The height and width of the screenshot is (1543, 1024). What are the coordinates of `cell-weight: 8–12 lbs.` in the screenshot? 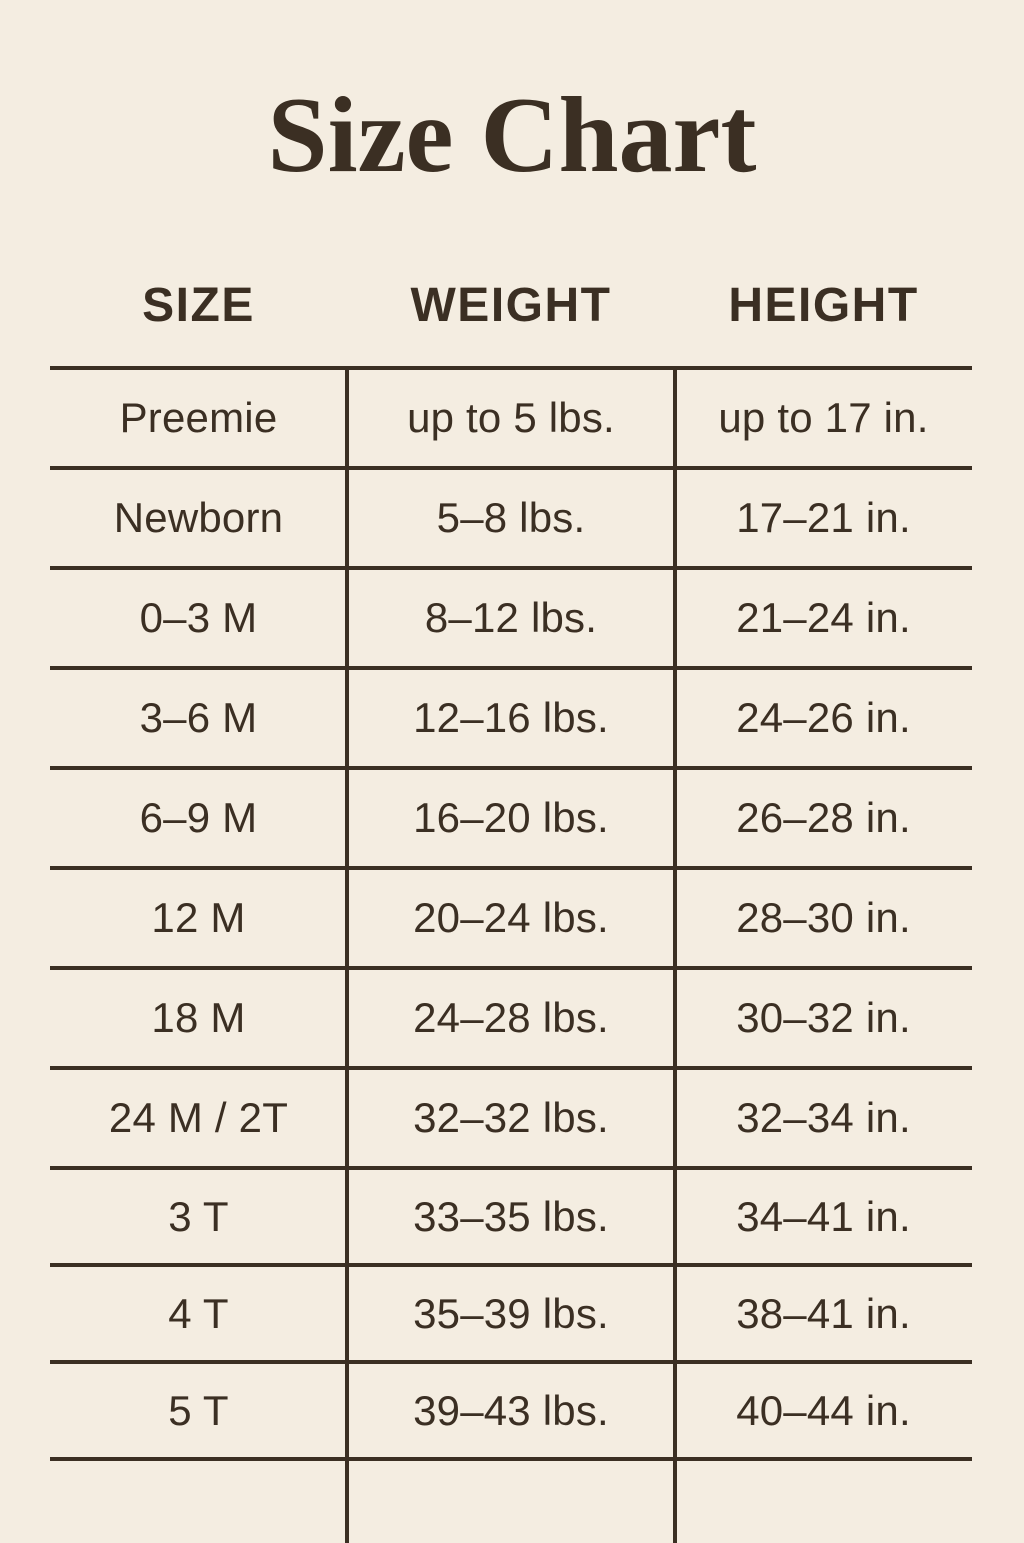 It's located at (511, 617).